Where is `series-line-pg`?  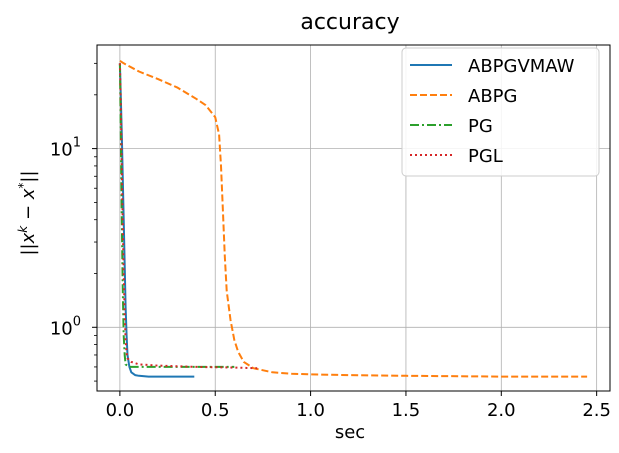
series-line-pg is located at coordinates (176, 215).